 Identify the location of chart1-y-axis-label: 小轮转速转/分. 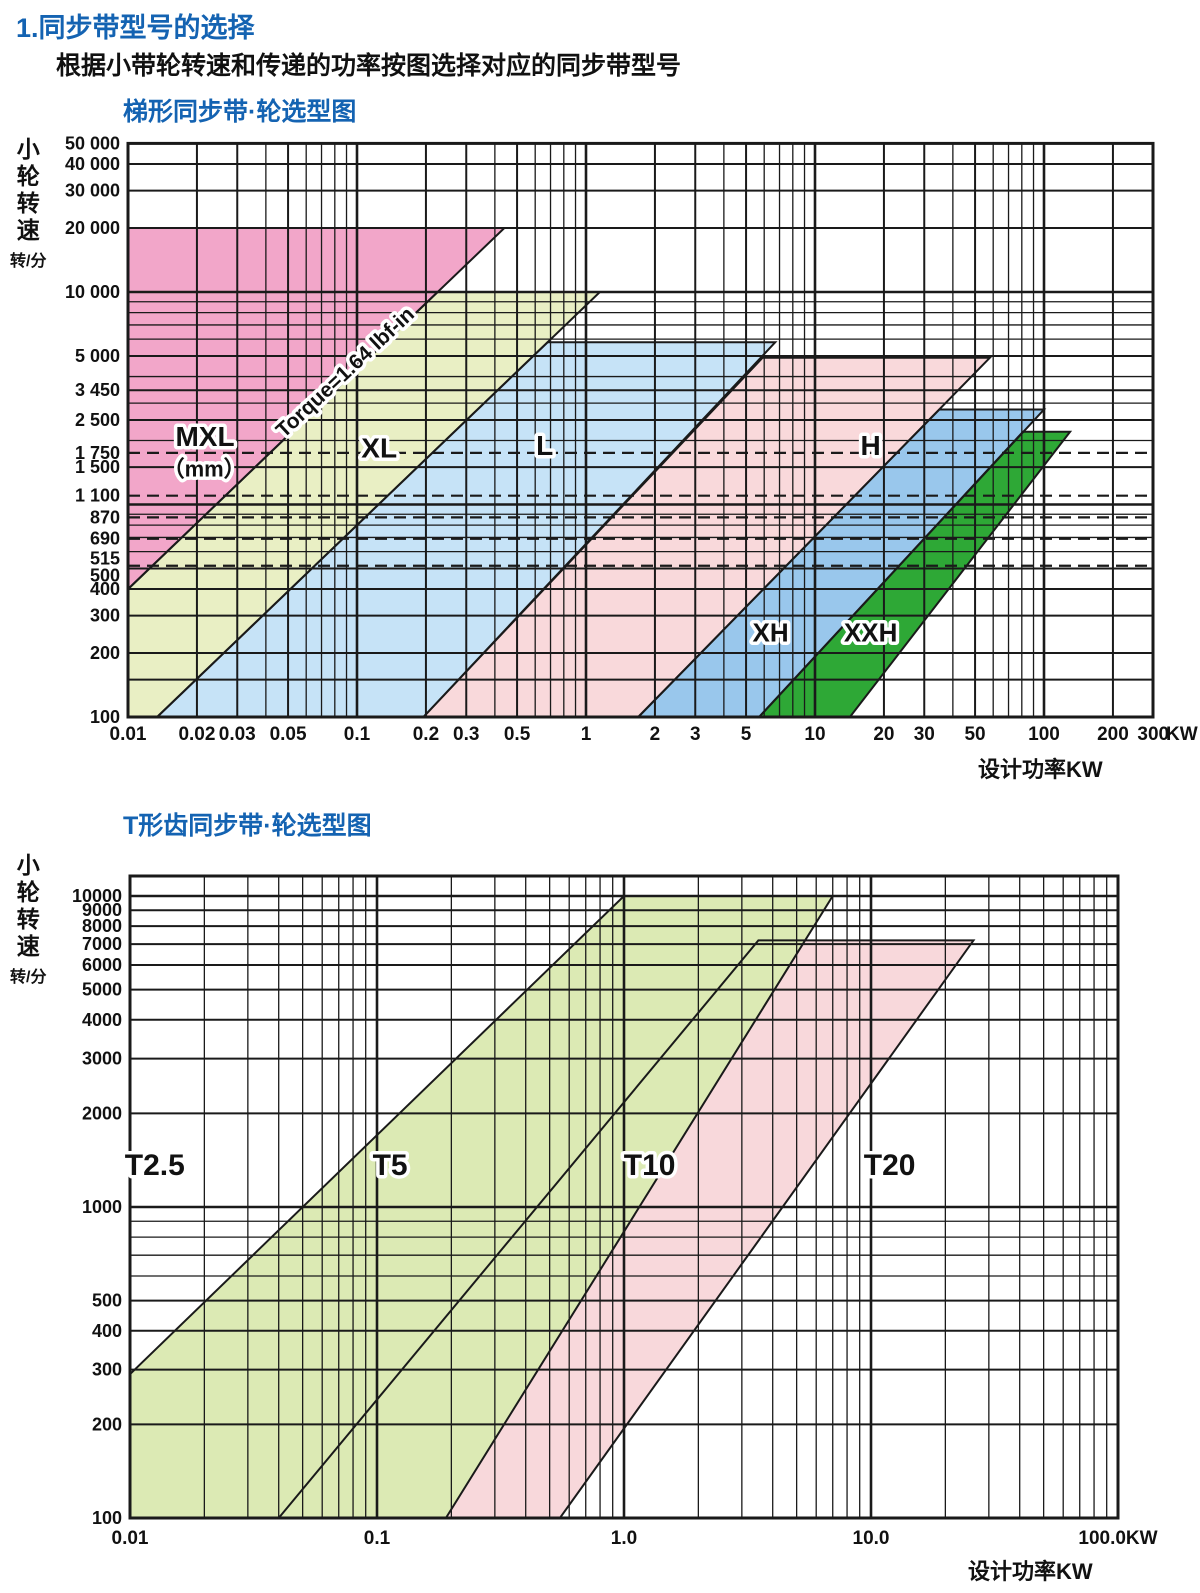
(28, 203).